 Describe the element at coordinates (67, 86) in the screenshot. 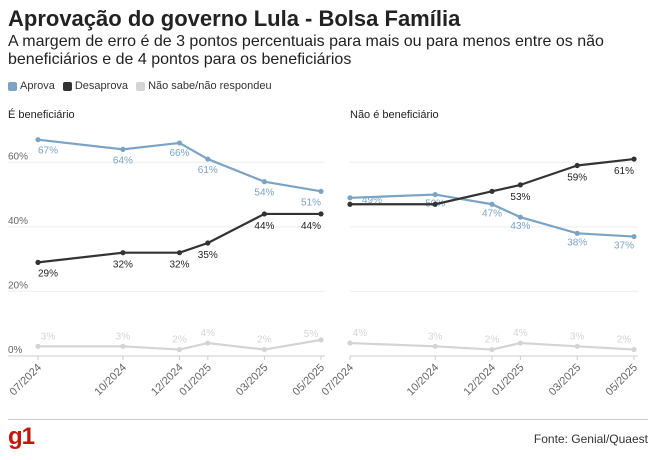

I see `legend-swatch-desaprova` at that location.